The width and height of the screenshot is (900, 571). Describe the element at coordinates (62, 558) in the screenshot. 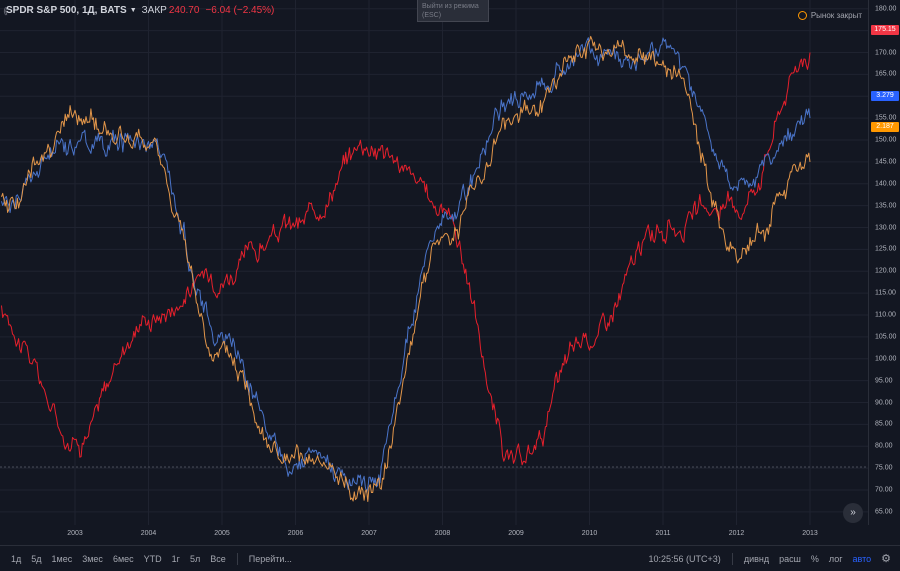

I see `range-button: 1мес` at that location.